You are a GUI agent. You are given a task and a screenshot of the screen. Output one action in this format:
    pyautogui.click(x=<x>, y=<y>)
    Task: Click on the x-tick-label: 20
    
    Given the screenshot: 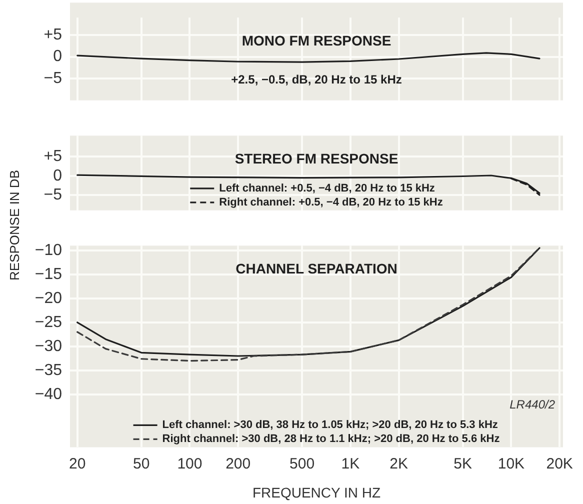 What is the action you would take?
    pyautogui.click(x=77, y=463)
    